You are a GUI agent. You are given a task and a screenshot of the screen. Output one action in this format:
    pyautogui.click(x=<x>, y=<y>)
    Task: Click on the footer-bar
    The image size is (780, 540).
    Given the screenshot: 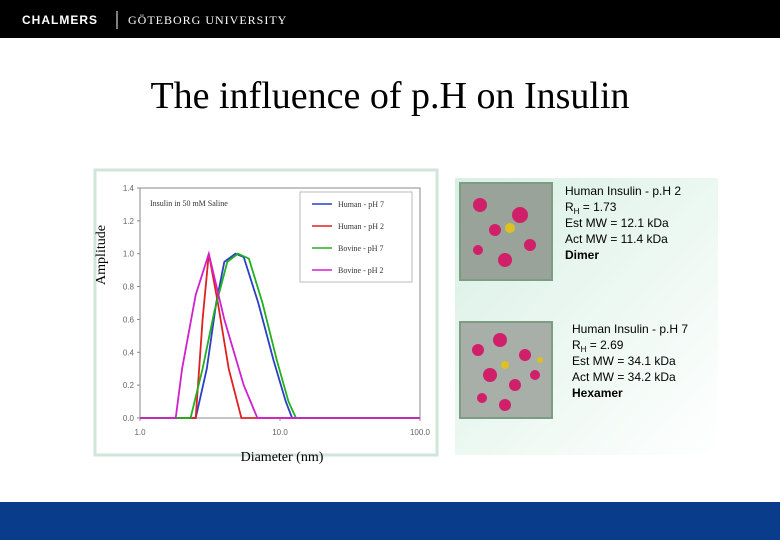 What is the action you would take?
    pyautogui.click(x=390, y=521)
    